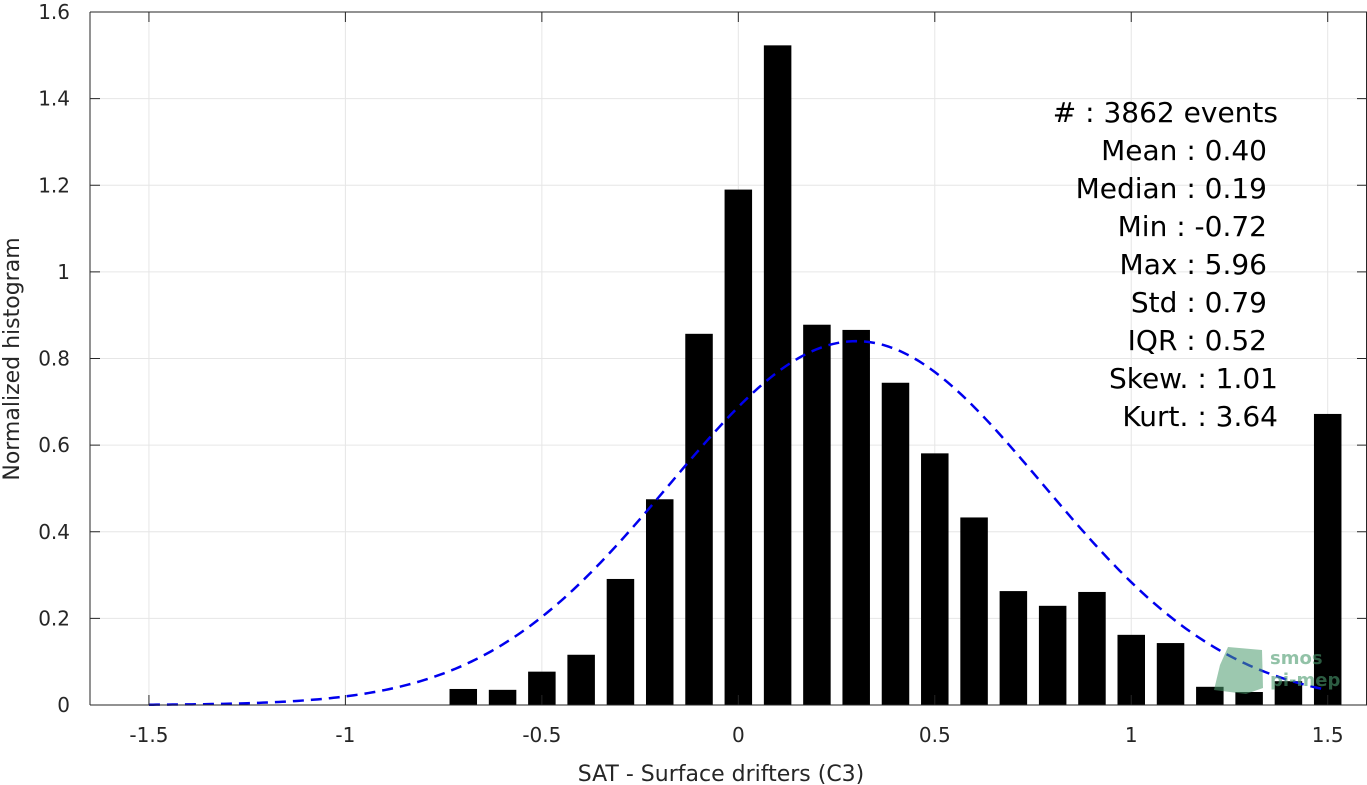 Image resolution: width=1367 pixels, height=785 pixels. I want to click on y-tick-label-0: 0, so click(63, 705).